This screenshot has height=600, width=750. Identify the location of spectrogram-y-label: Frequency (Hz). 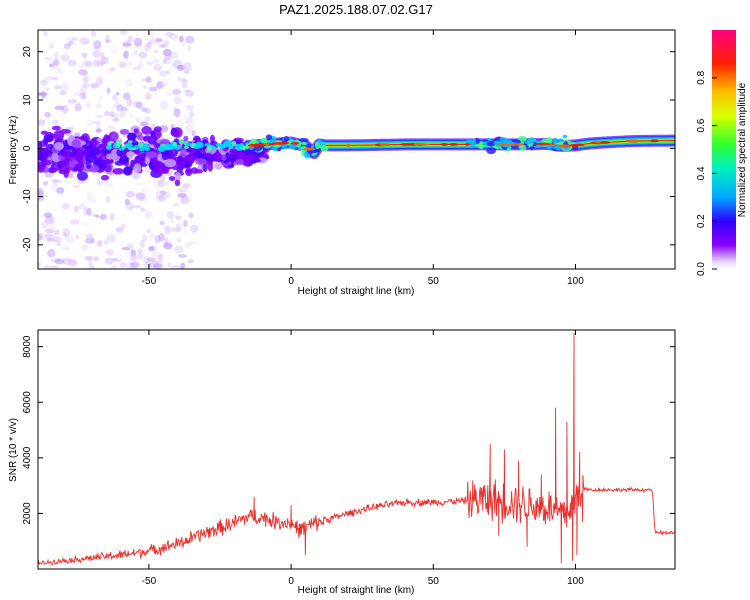
(13, 150).